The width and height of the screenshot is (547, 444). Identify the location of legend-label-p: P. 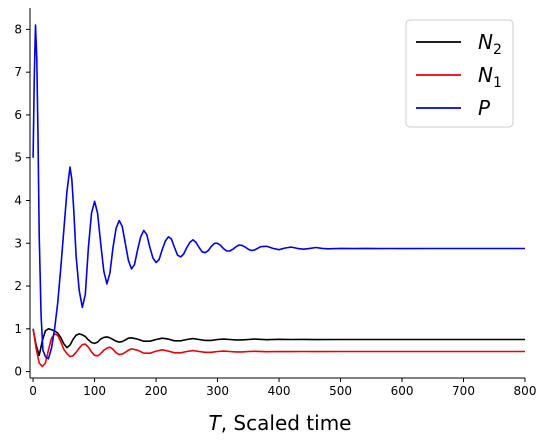
(484, 108).